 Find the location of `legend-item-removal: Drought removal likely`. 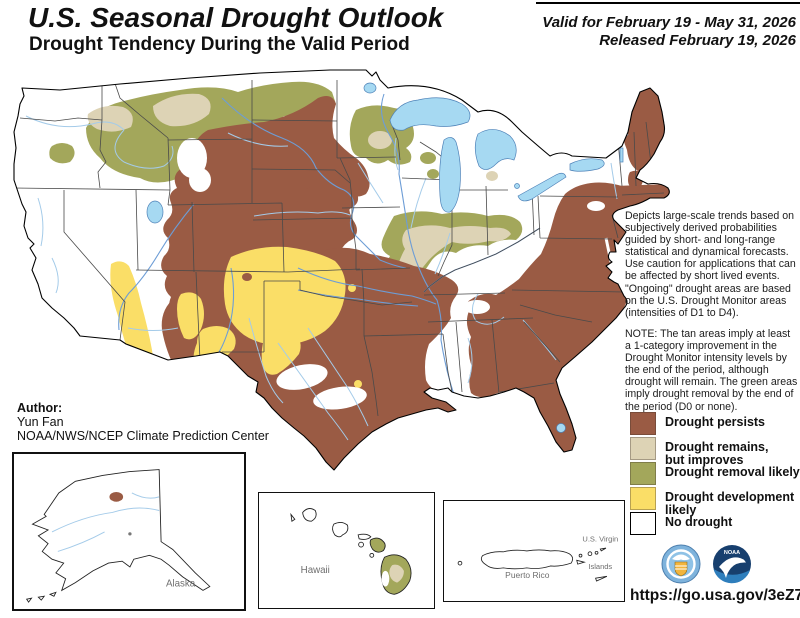

legend-item-removal: Drought removal likely is located at coordinates (715, 473).